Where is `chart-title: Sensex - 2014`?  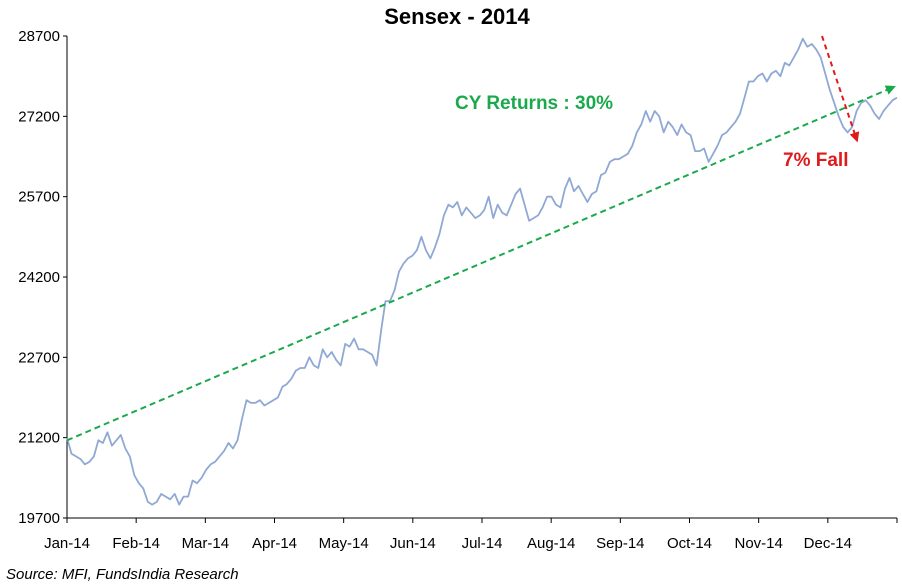 chart-title: Sensex - 2014 is located at coordinates (457, 16).